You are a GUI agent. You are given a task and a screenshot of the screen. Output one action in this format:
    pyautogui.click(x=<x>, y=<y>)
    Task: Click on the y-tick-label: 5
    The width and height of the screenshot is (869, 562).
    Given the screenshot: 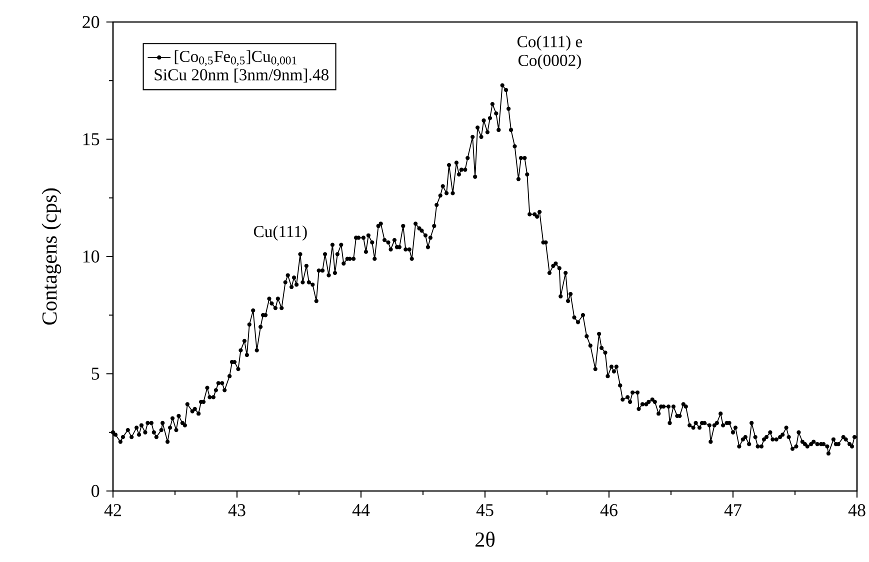 What is the action you would take?
    pyautogui.click(x=96, y=374)
    